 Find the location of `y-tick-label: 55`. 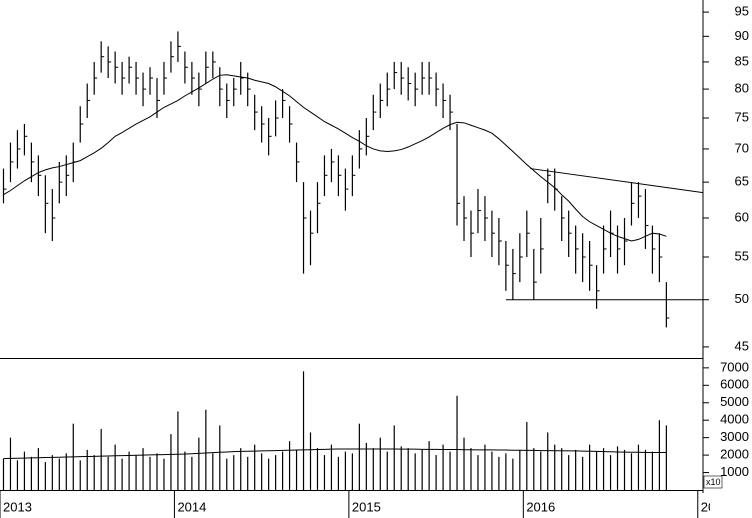

y-tick-label: 55 is located at coordinates (742, 255).